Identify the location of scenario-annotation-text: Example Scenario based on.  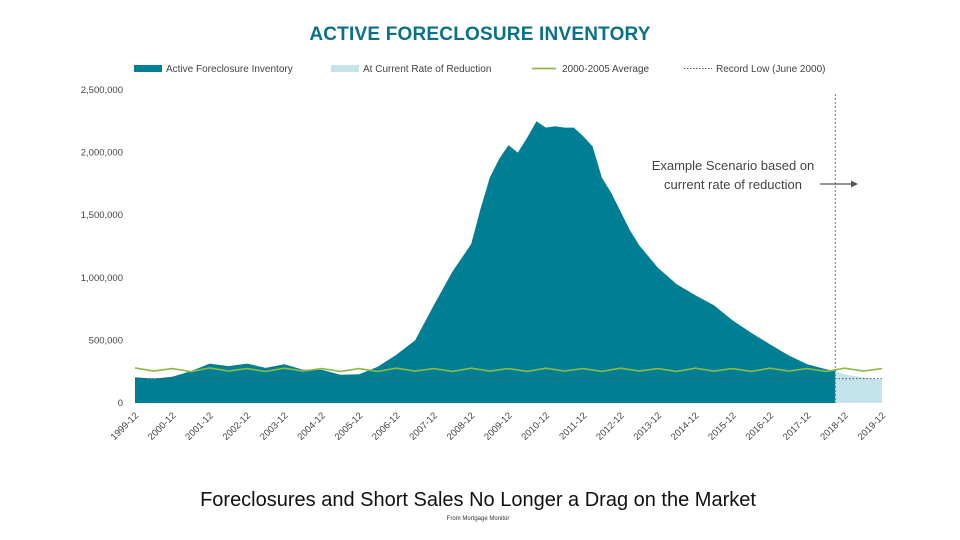
(733, 165).